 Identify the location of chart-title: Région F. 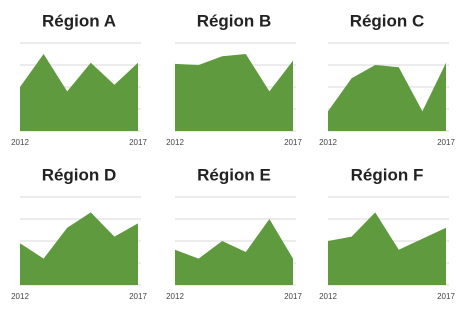
(387, 174).